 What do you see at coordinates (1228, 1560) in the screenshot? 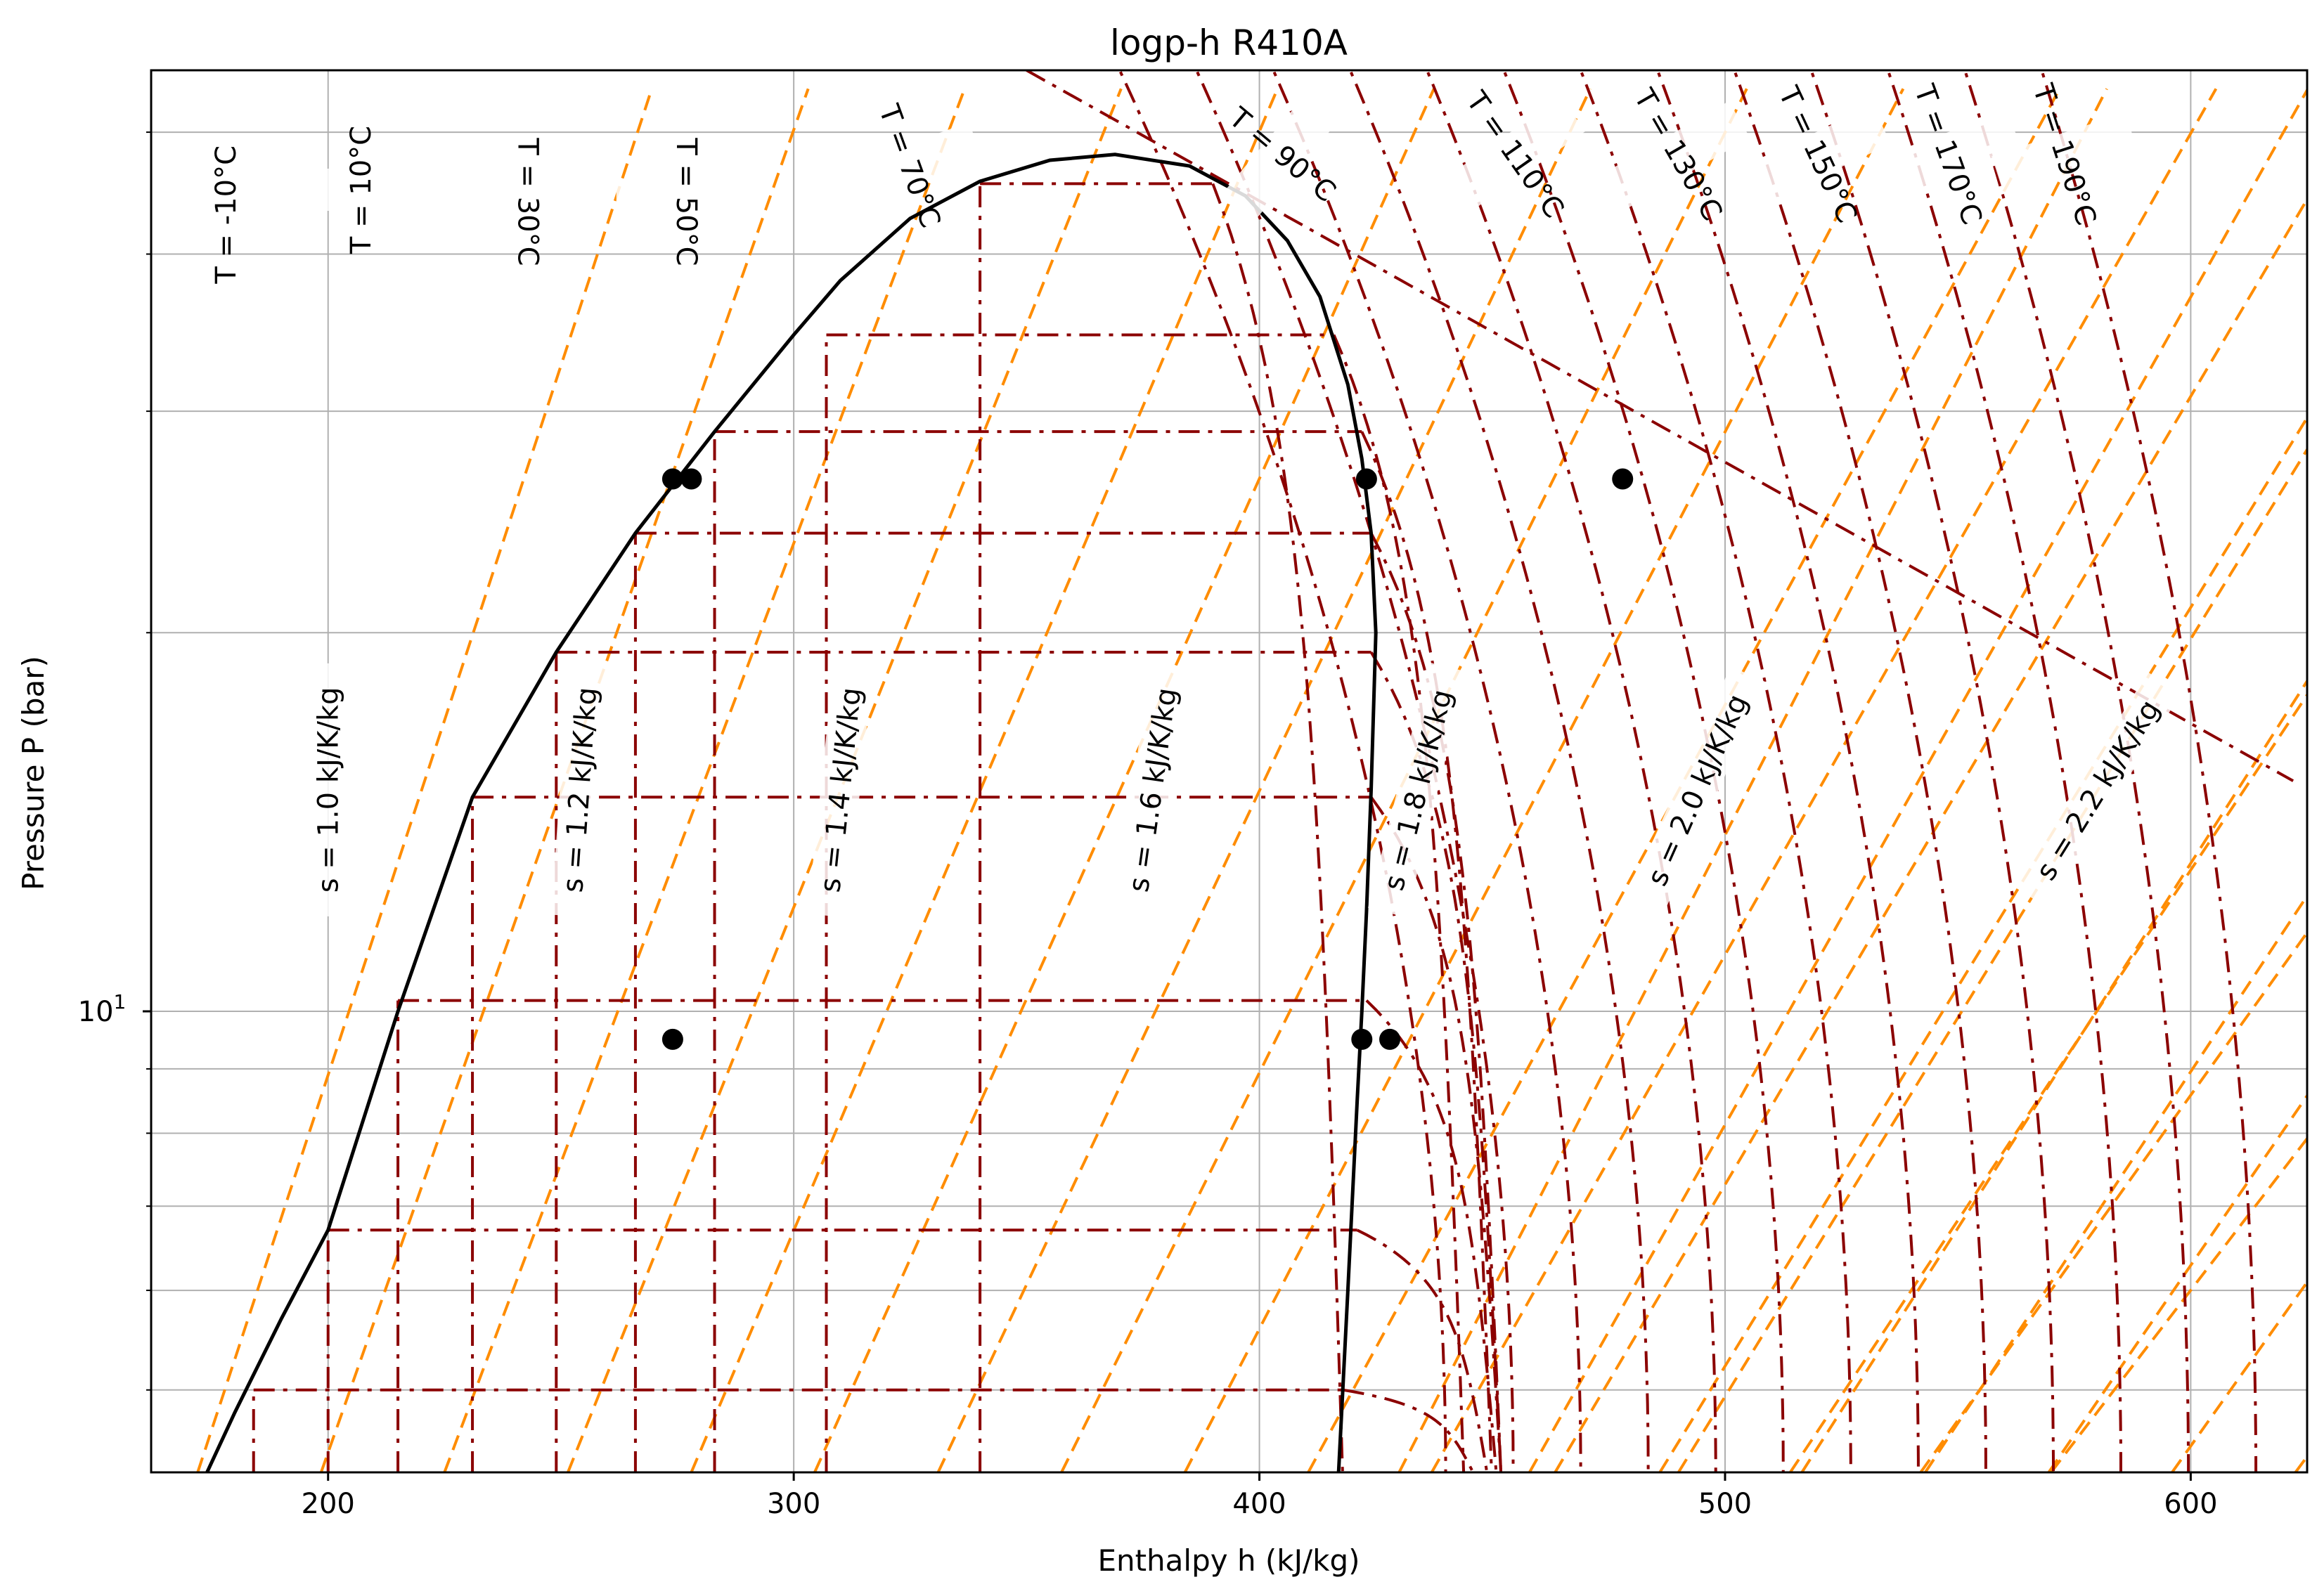
I see `x-axis-label: Enthalpy h (kJ/kg)` at bounding box center [1228, 1560].